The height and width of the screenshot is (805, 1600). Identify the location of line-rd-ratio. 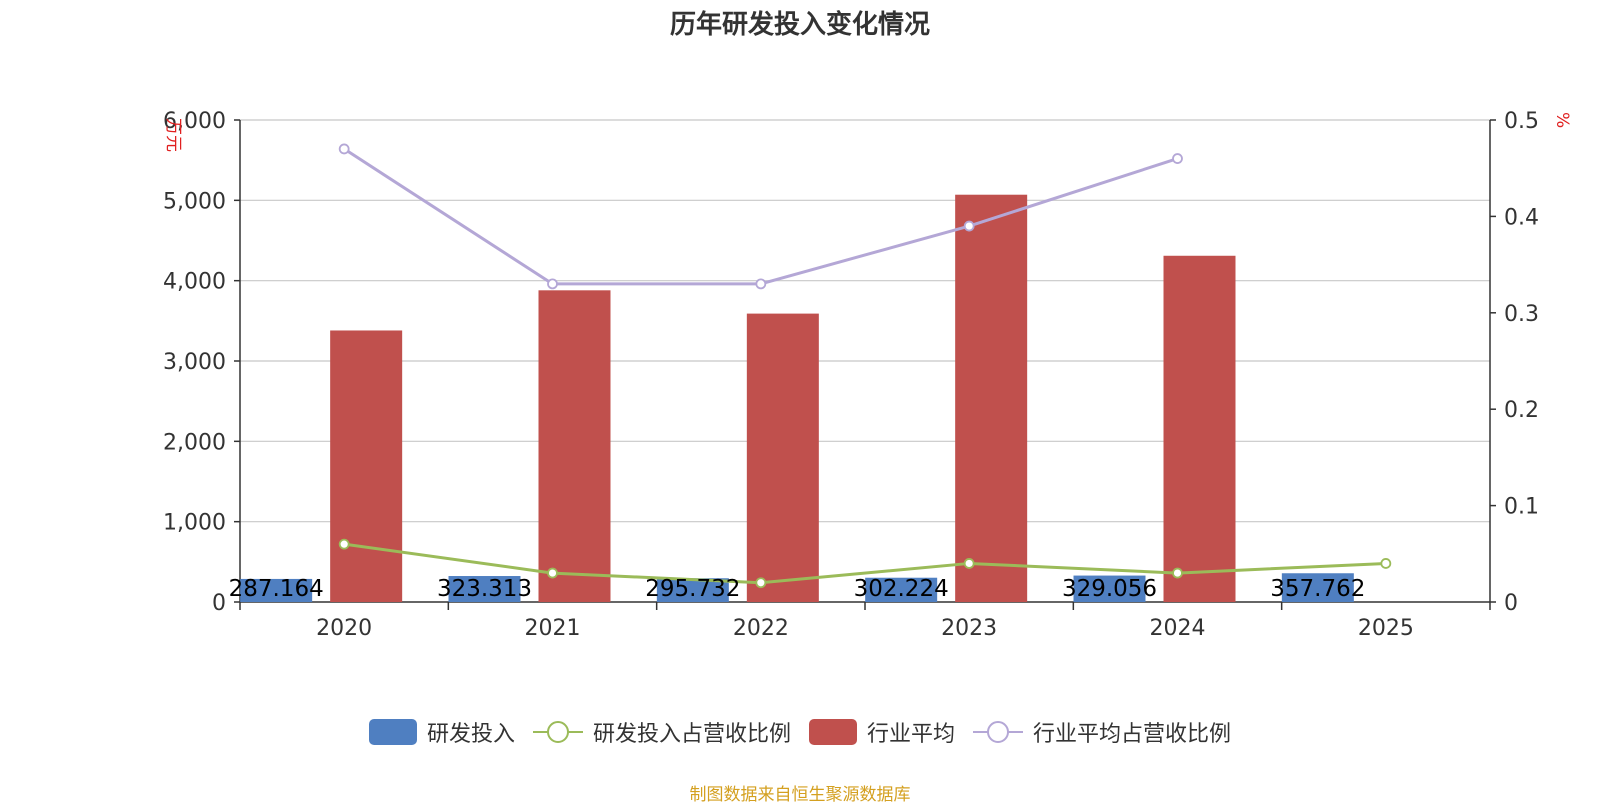
(864, 563).